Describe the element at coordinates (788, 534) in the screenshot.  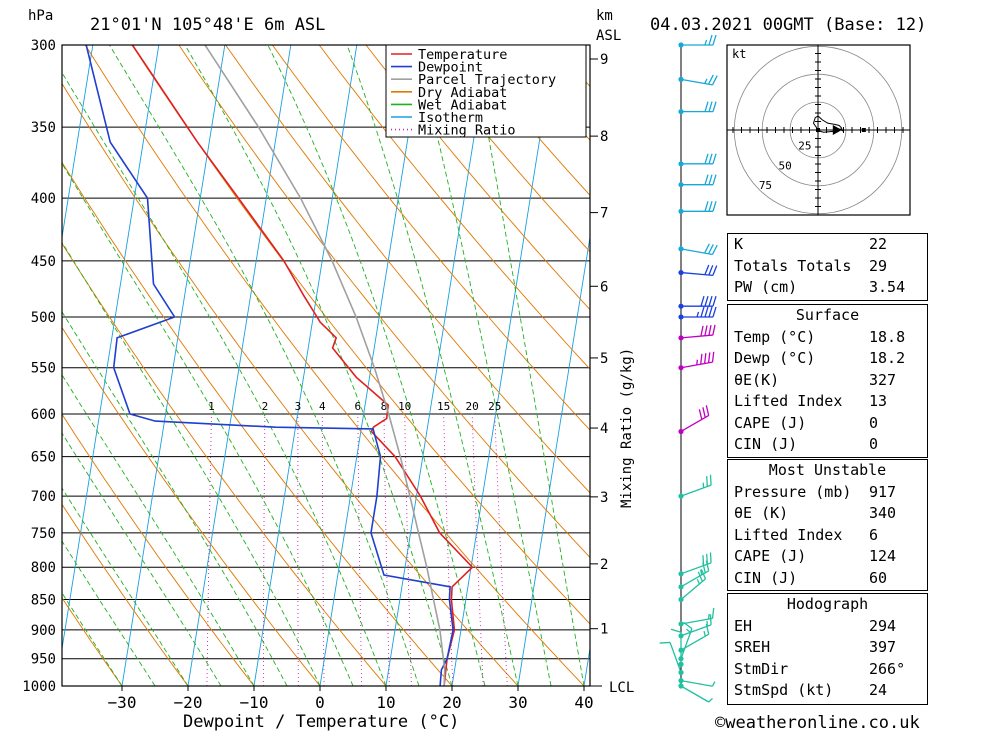
I see `most-unstable-row-label: Lifted Index` at that location.